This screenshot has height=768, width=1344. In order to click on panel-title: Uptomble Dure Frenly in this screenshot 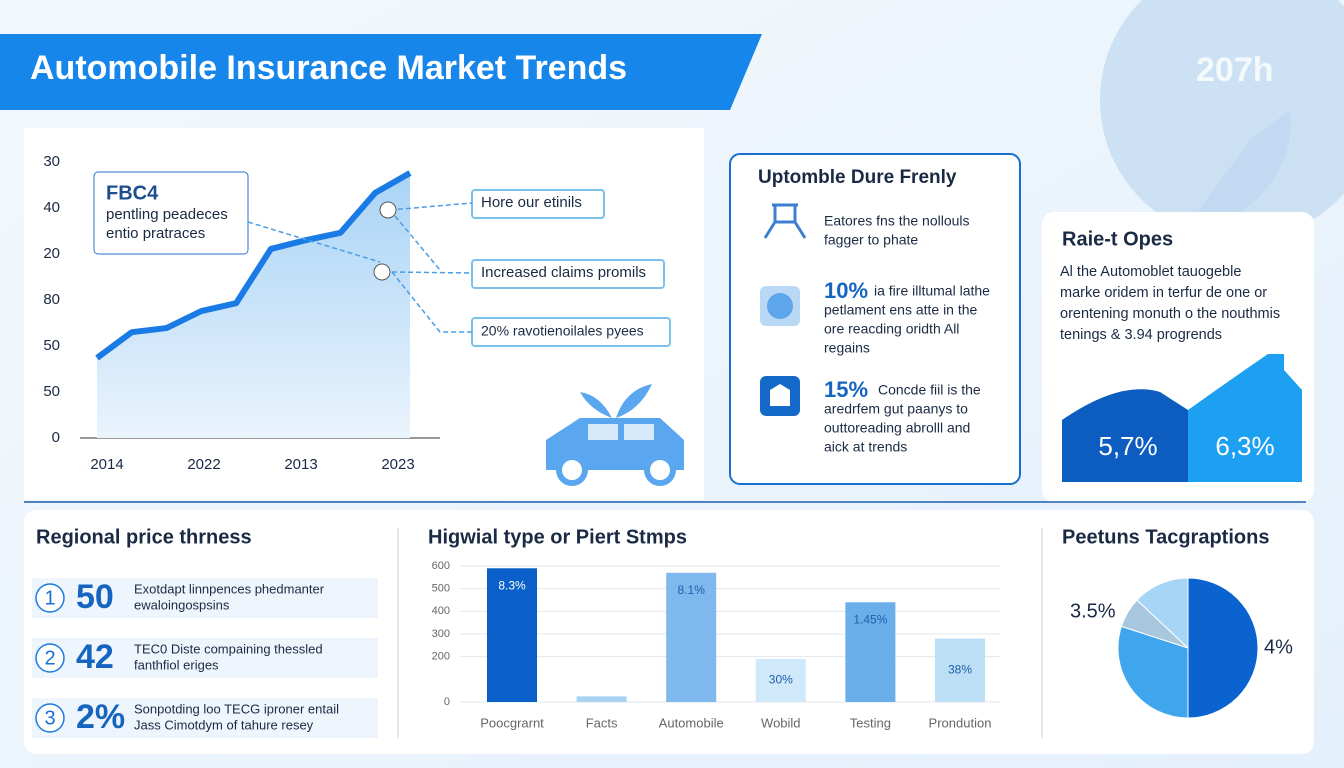, I will do `click(857, 177)`.